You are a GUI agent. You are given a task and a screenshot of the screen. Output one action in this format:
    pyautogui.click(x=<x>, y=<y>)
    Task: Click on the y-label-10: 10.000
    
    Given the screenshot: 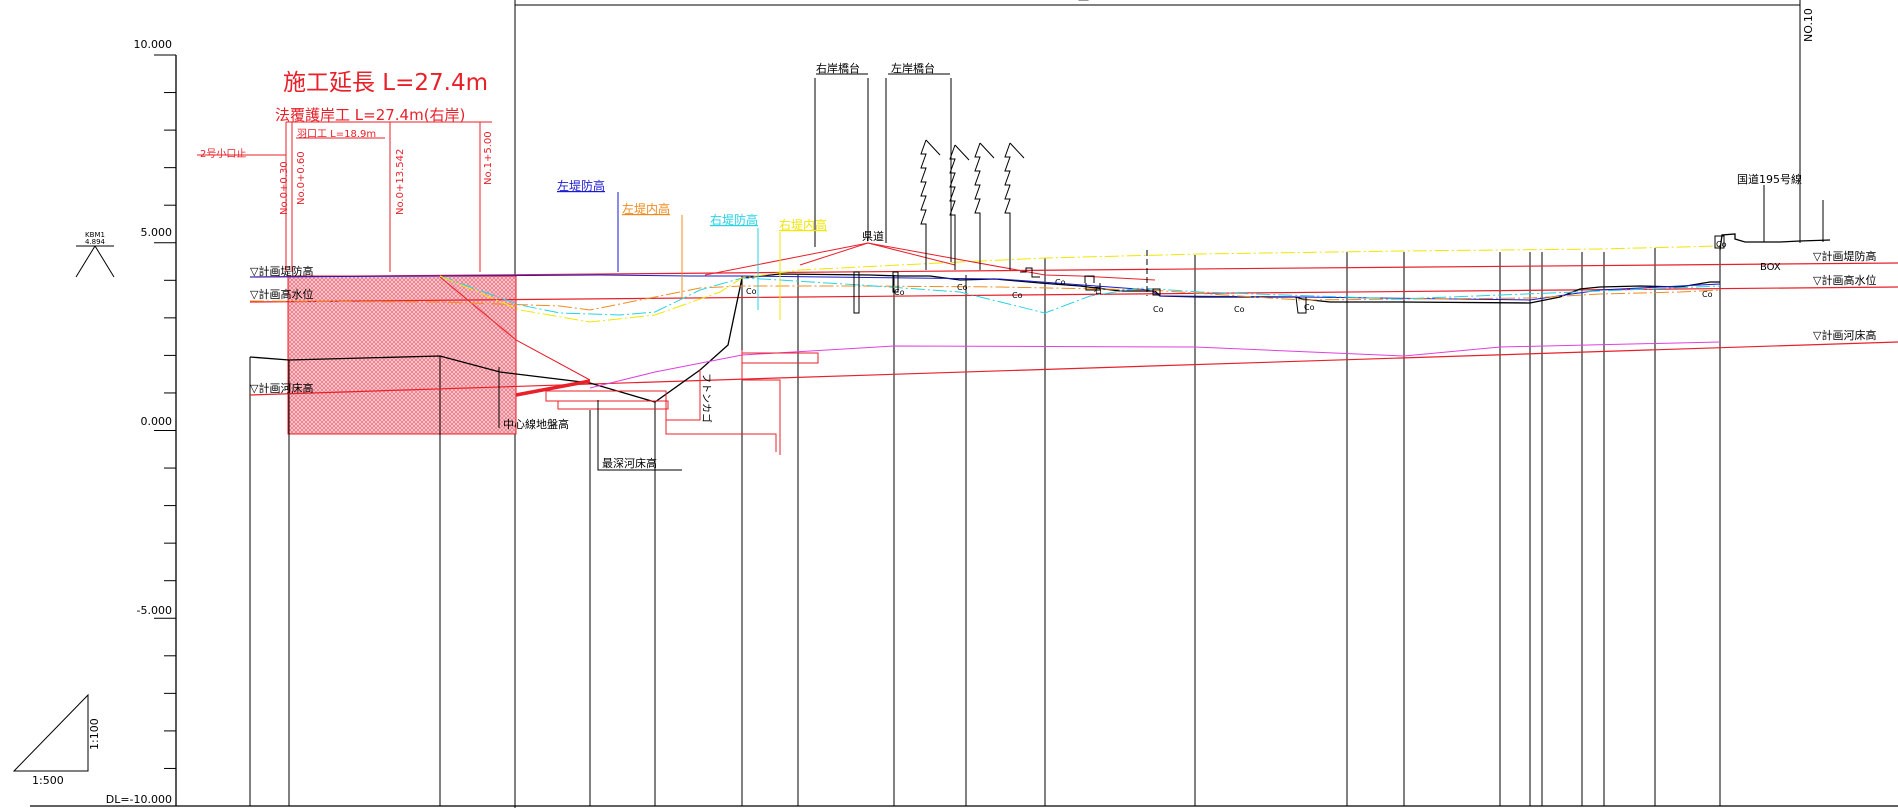 What is the action you would take?
    pyautogui.click(x=153, y=44)
    